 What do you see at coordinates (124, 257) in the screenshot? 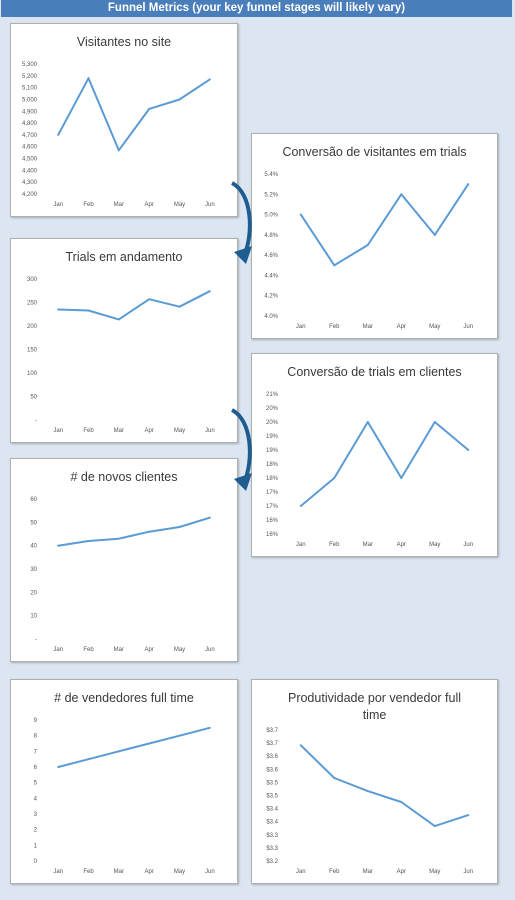
I see `chart-title: Trials em andamento` at bounding box center [124, 257].